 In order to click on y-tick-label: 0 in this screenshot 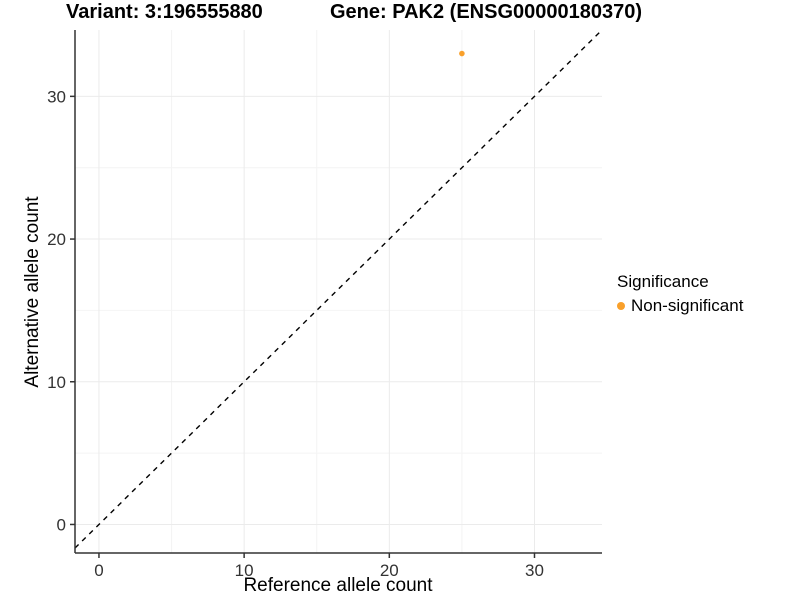, I will do `click(61, 524)`.